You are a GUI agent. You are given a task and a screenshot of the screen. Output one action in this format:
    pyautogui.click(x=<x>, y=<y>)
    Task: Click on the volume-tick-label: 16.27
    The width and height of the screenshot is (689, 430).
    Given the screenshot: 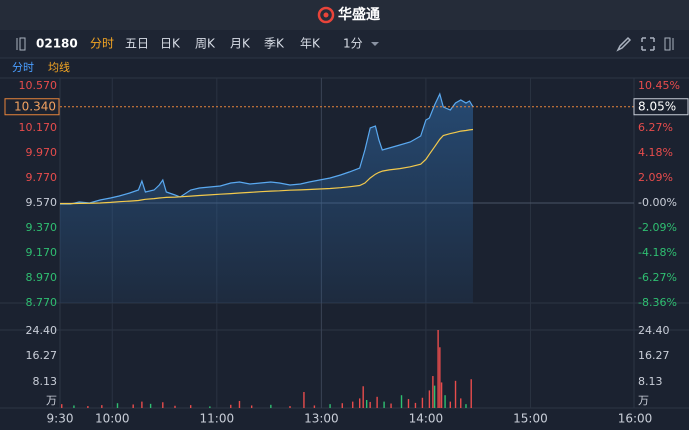 What is the action you would take?
    pyautogui.click(x=42, y=355)
    